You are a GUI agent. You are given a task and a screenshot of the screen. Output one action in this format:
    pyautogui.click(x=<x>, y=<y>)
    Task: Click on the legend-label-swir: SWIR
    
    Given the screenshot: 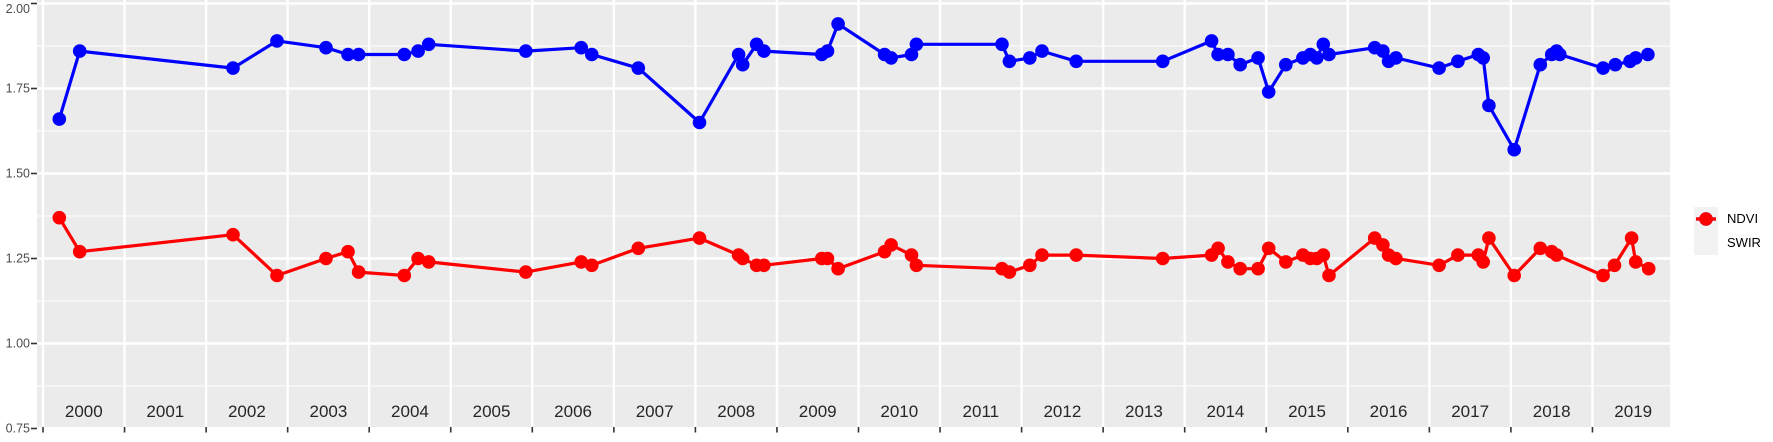 What is the action you would take?
    pyautogui.click(x=1744, y=242)
    